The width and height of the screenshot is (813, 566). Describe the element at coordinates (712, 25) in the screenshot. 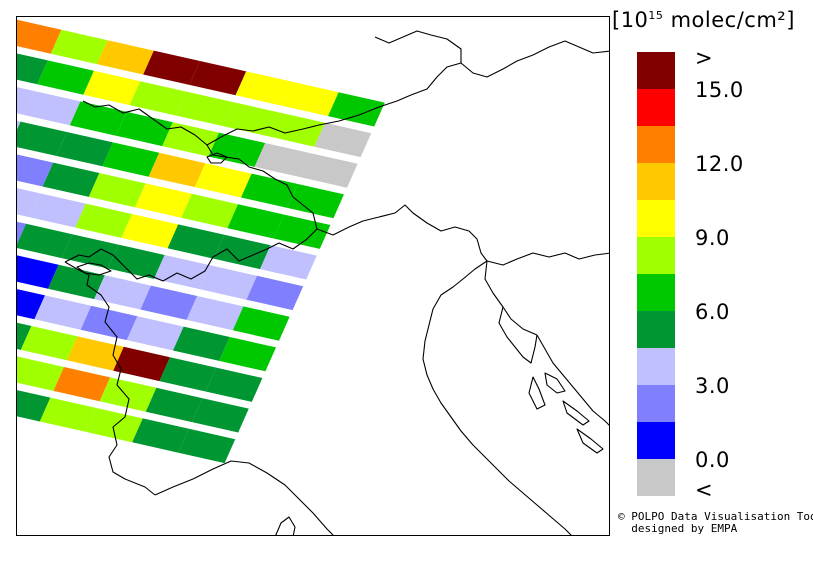

I see `legend-title: [1015 molec/cm²]` at that location.